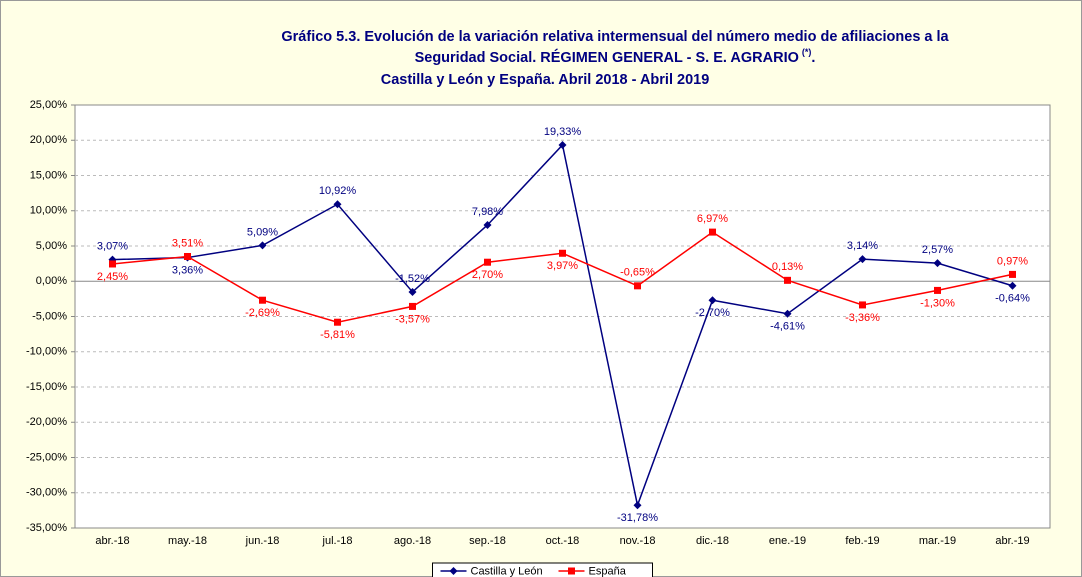  What do you see at coordinates (1012, 299) in the screenshot?
I see `data-label: -0,64%` at bounding box center [1012, 299].